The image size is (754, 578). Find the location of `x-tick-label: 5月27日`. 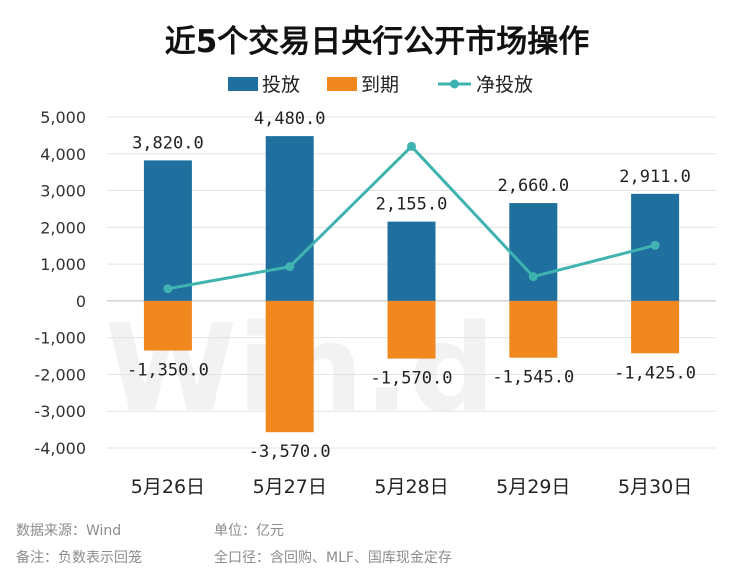

x-tick-label: 5月27日 is located at coordinates (290, 487).